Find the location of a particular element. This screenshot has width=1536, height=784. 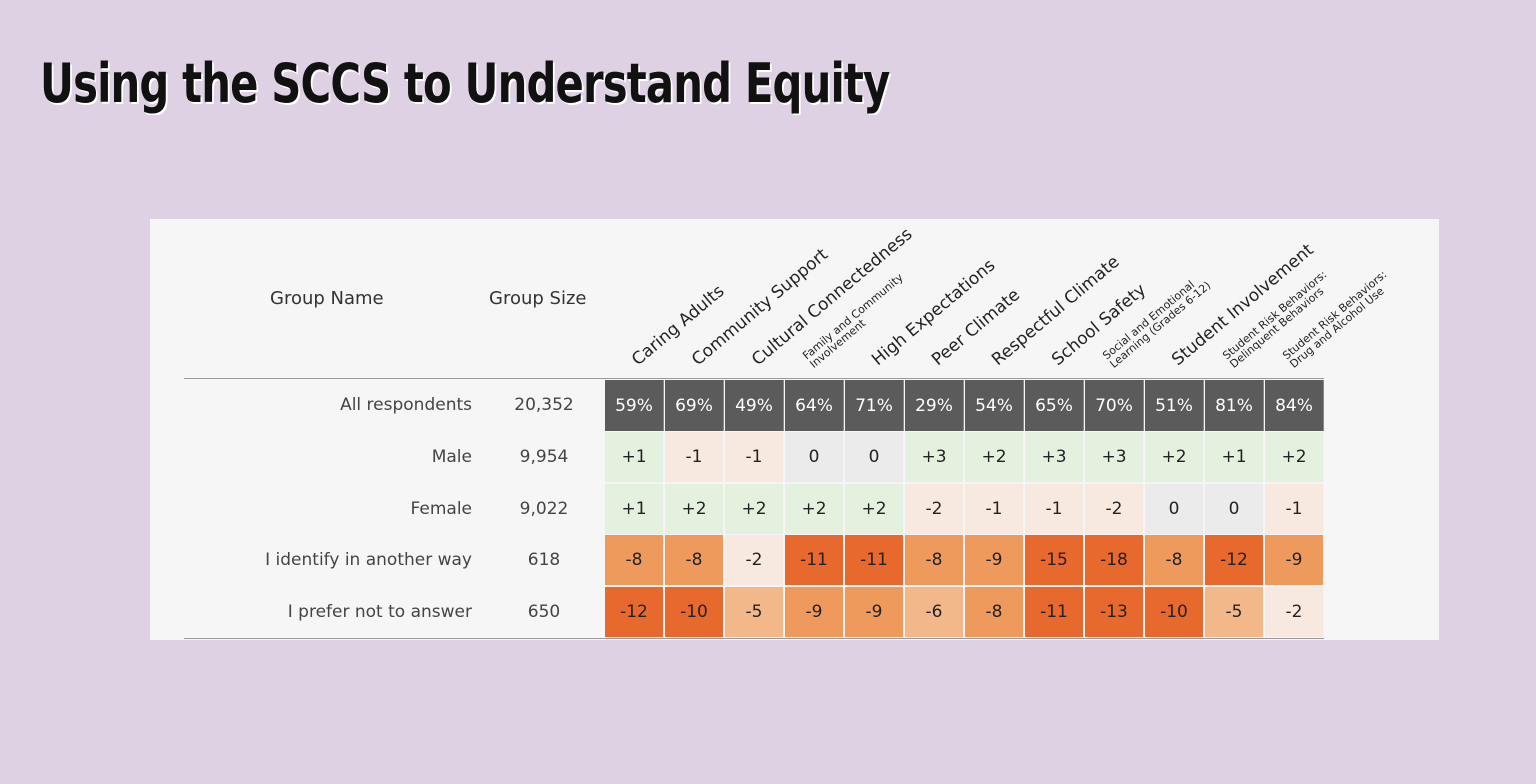

group-name-header: Group Name is located at coordinates (327, 298).